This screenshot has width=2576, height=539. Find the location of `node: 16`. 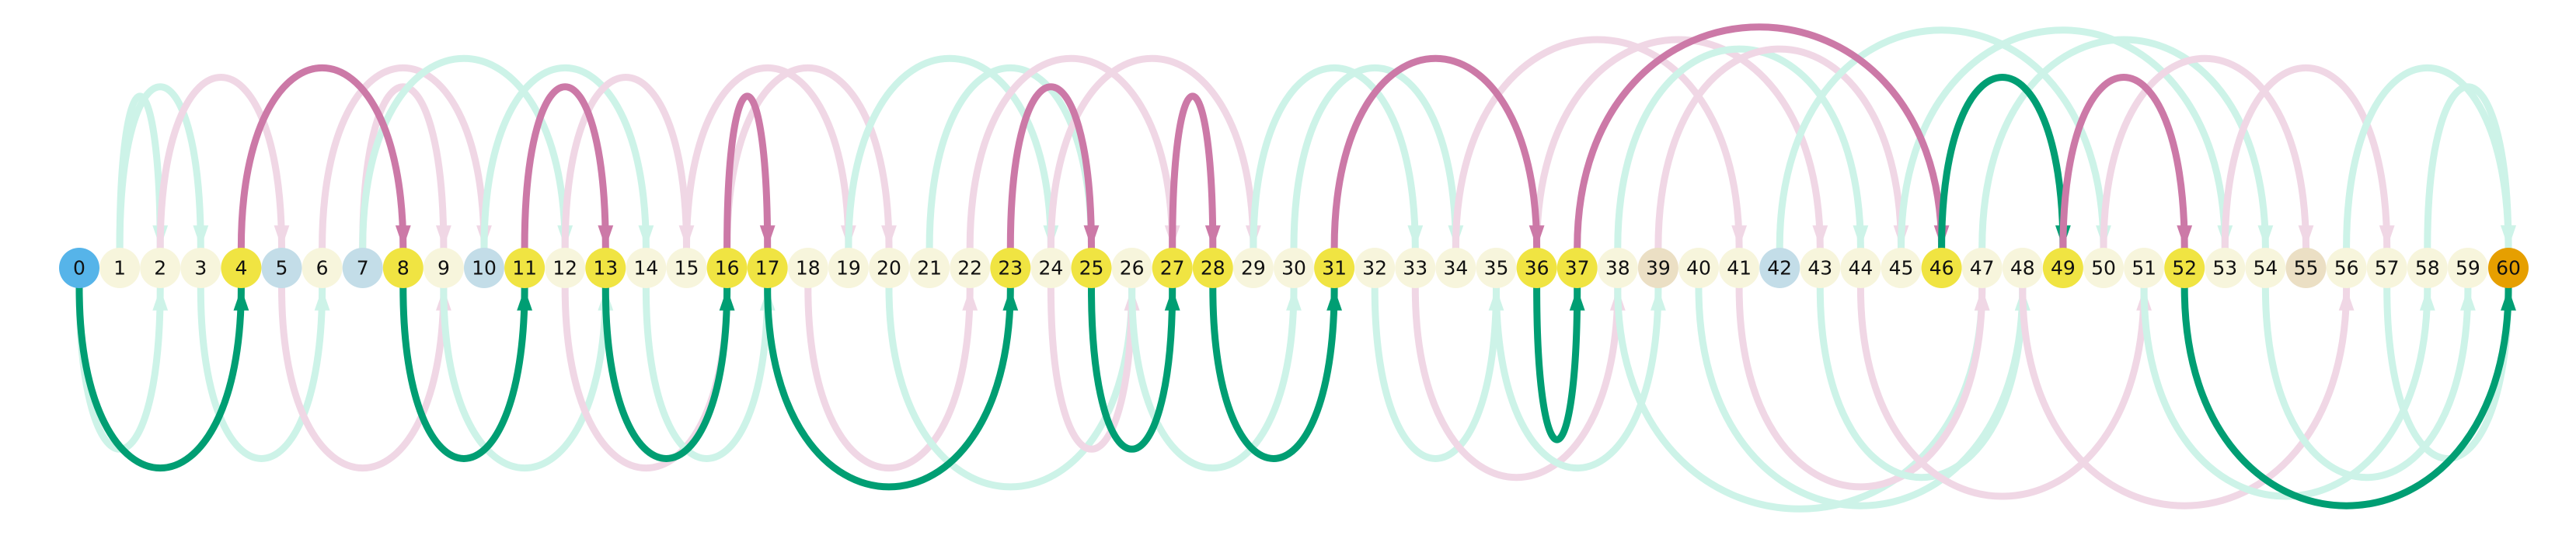

node: 16 is located at coordinates (727, 268).